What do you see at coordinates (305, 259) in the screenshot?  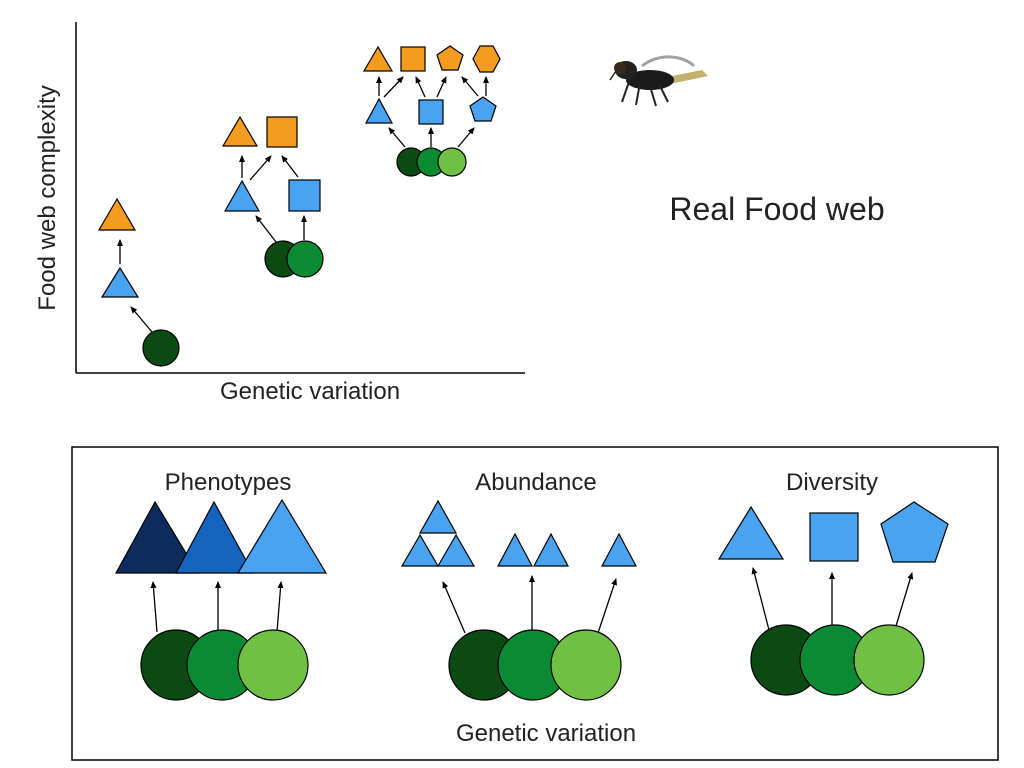 I see `plant-mid` at bounding box center [305, 259].